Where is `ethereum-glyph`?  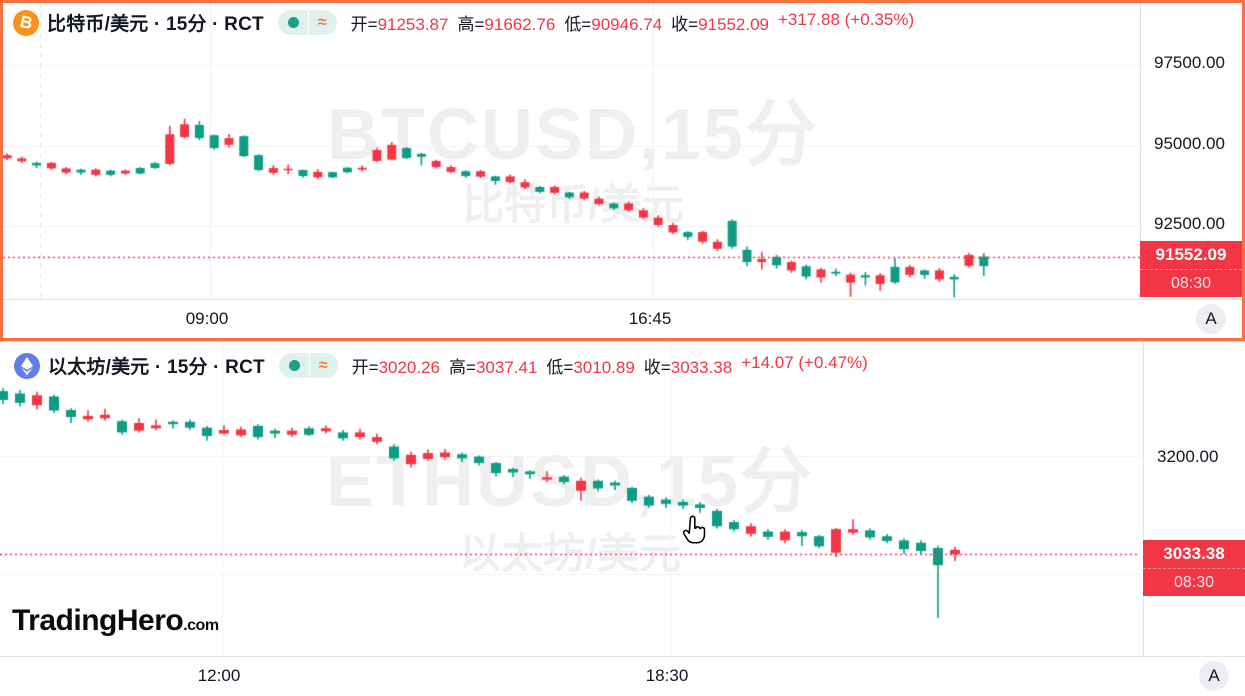 ethereum-glyph is located at coordinates (27, 365).